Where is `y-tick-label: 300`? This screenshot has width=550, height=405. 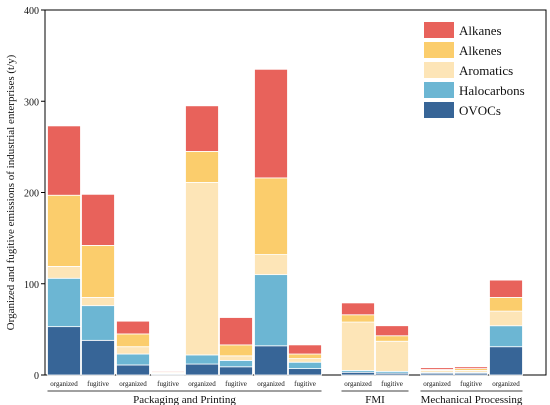 y-tick-label: 300 is located at coordinates (31, 102).